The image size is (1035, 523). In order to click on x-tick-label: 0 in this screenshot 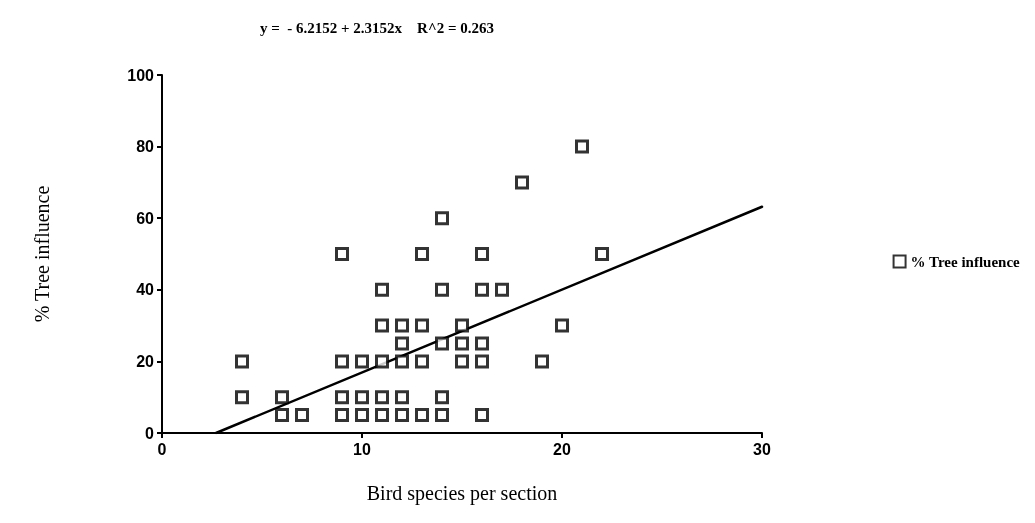, I will do `click(162, 449)`.